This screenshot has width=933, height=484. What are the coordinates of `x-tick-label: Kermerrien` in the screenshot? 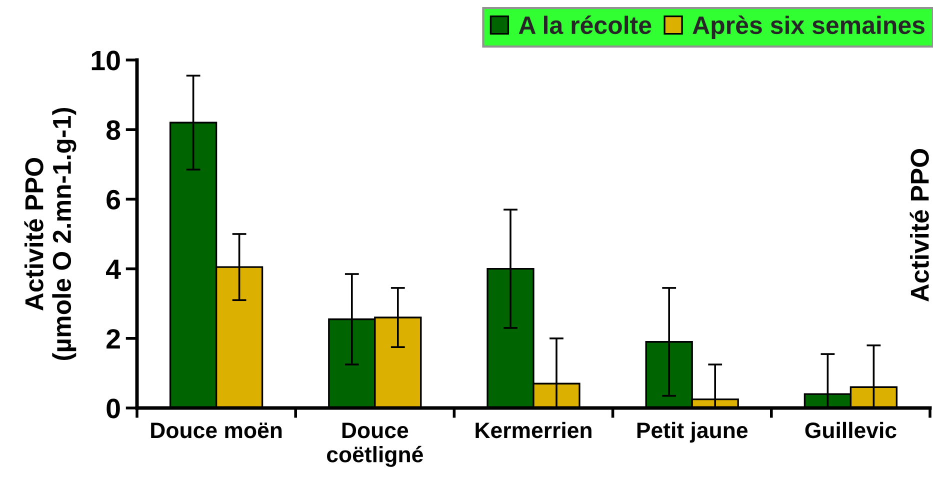 It's located at (534, 430).